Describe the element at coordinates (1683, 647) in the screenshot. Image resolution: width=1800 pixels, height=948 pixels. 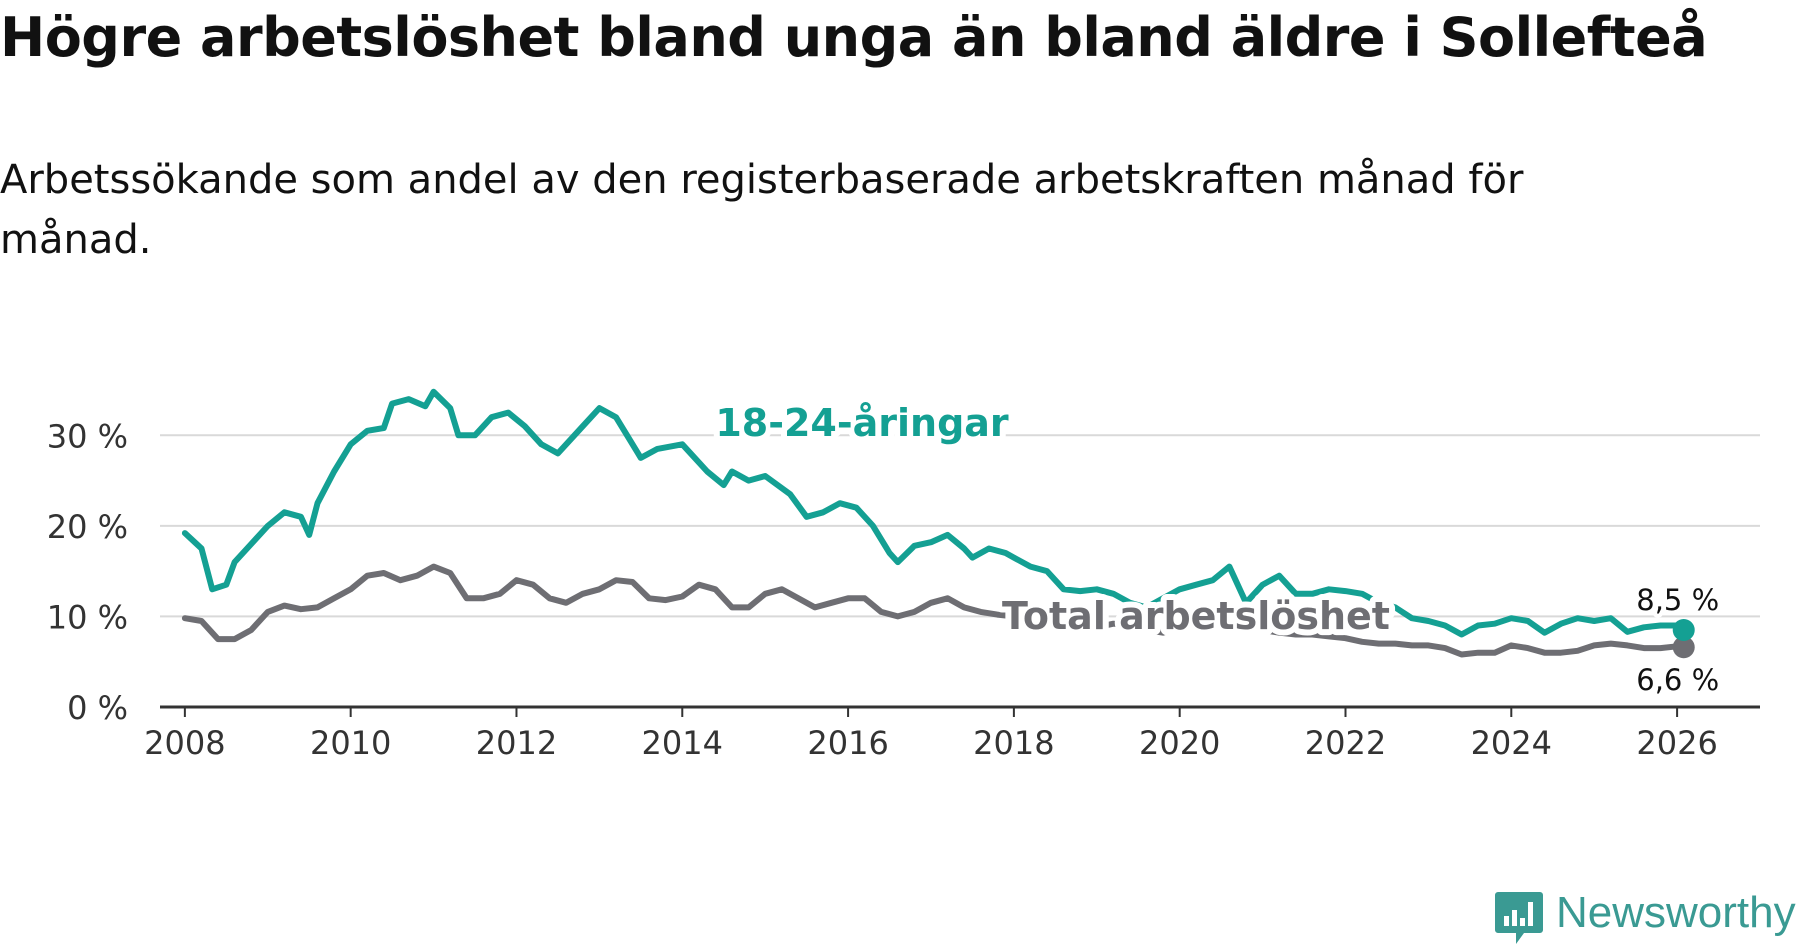
I see `end-point-total` at that location.